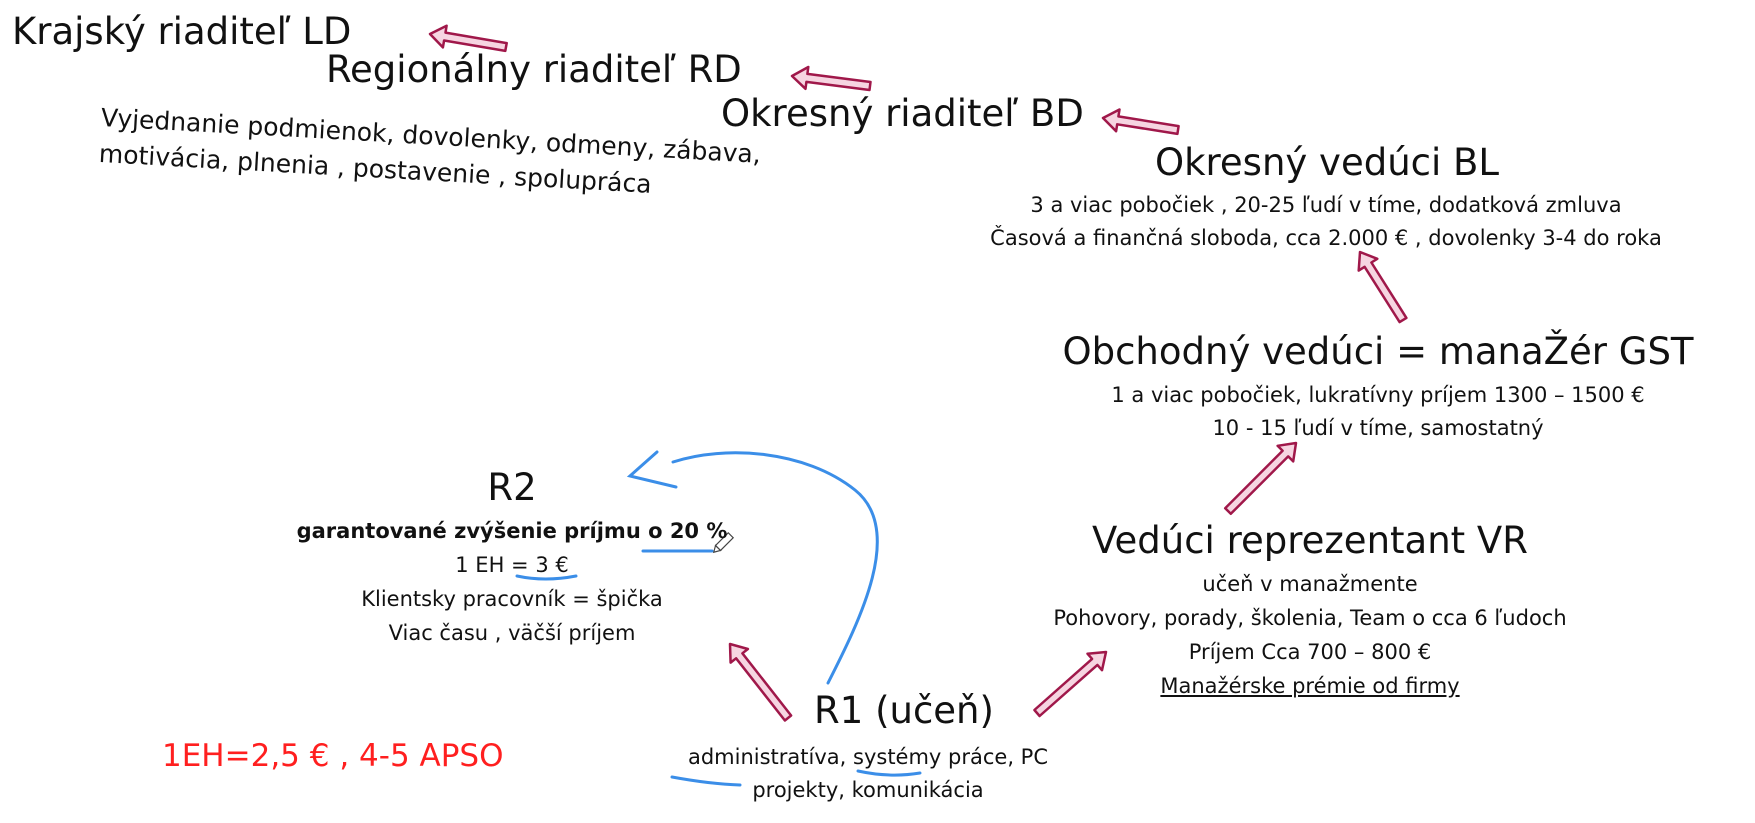 The width and height of the screenshot is (1755, 823). What do you see at coordinates (512, 599) in the screenshot?
I see `level-r2-line: Klientsky pracovník = špička` at bounding box center [512, 599].